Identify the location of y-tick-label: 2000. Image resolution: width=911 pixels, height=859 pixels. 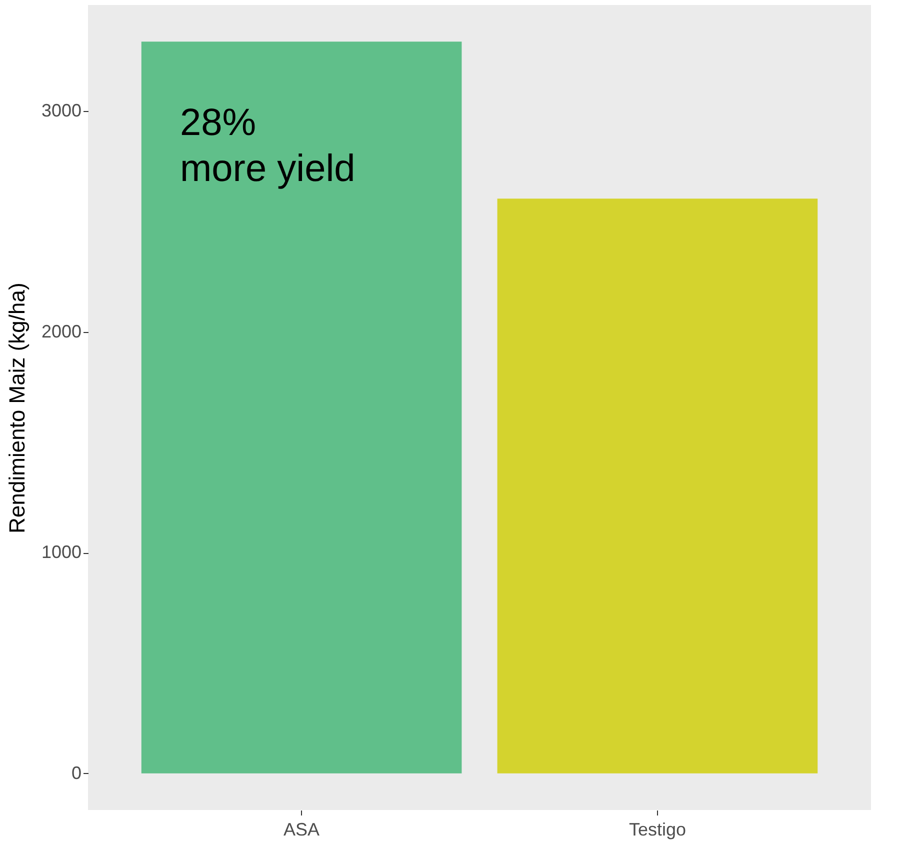
(61, 331).